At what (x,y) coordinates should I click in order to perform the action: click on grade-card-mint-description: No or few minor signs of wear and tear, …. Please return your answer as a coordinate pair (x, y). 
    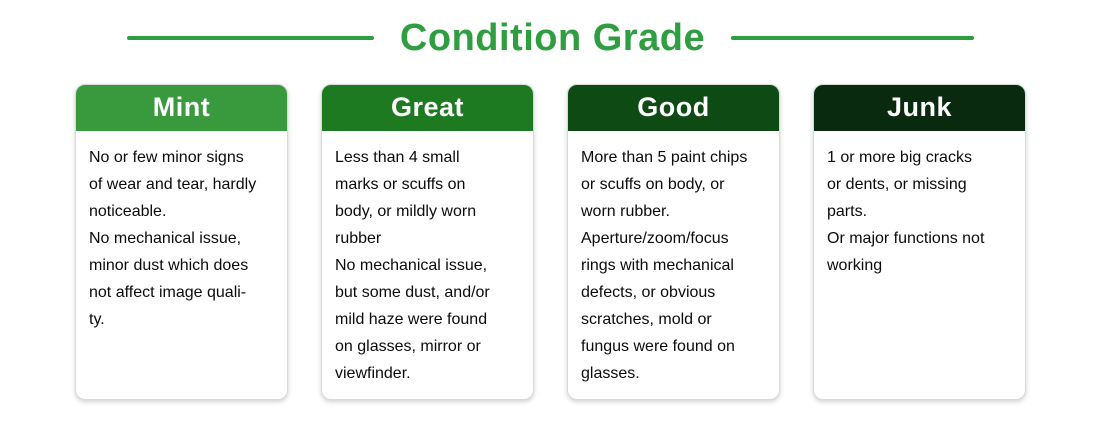
    Looking at the image, I should click on (173, 238).